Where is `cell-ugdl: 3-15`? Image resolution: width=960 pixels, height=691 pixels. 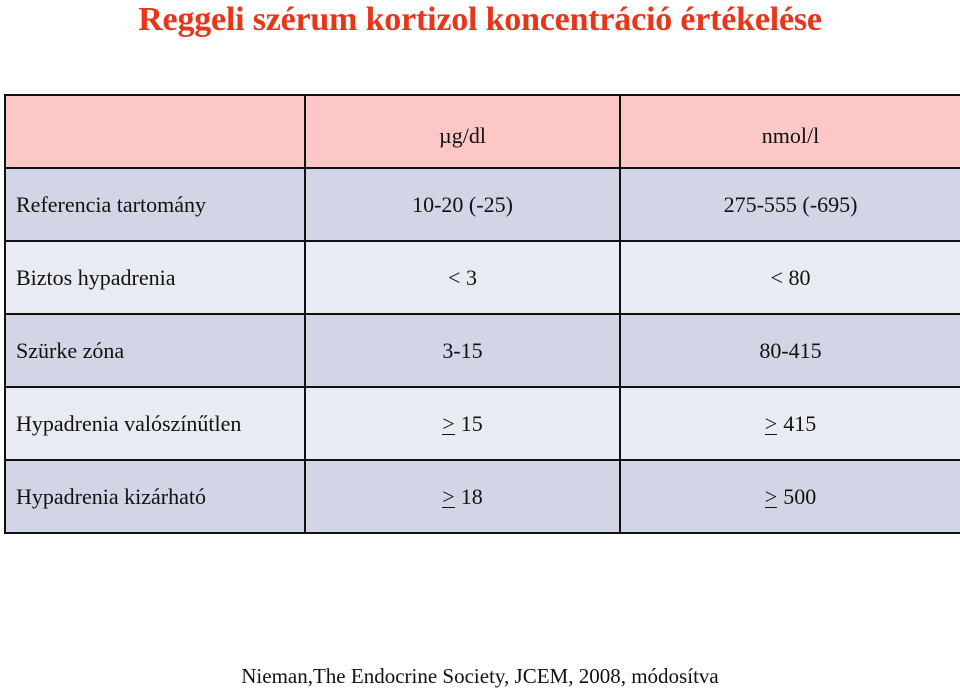
cell-ugdl: 3-15 is located at coordinates (462, 350).